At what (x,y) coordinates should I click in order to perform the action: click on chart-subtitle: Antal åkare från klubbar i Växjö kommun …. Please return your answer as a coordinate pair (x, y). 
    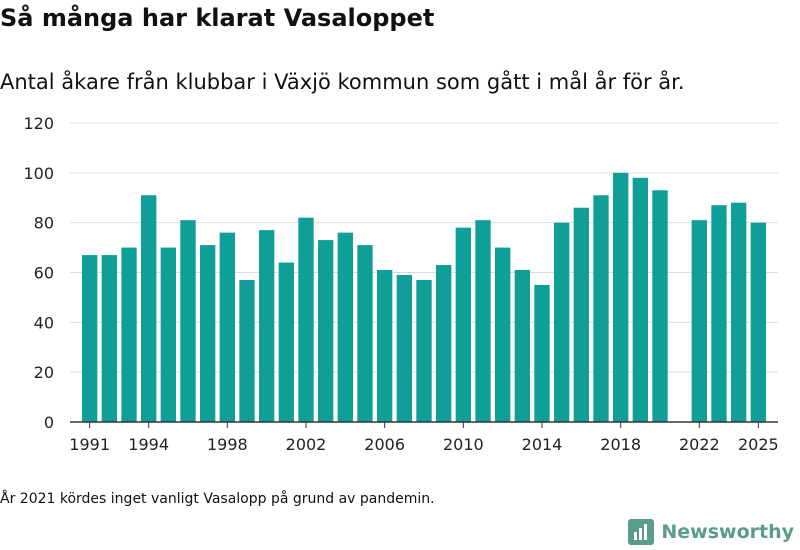
    Looking at the image, I should click on (342, 82).